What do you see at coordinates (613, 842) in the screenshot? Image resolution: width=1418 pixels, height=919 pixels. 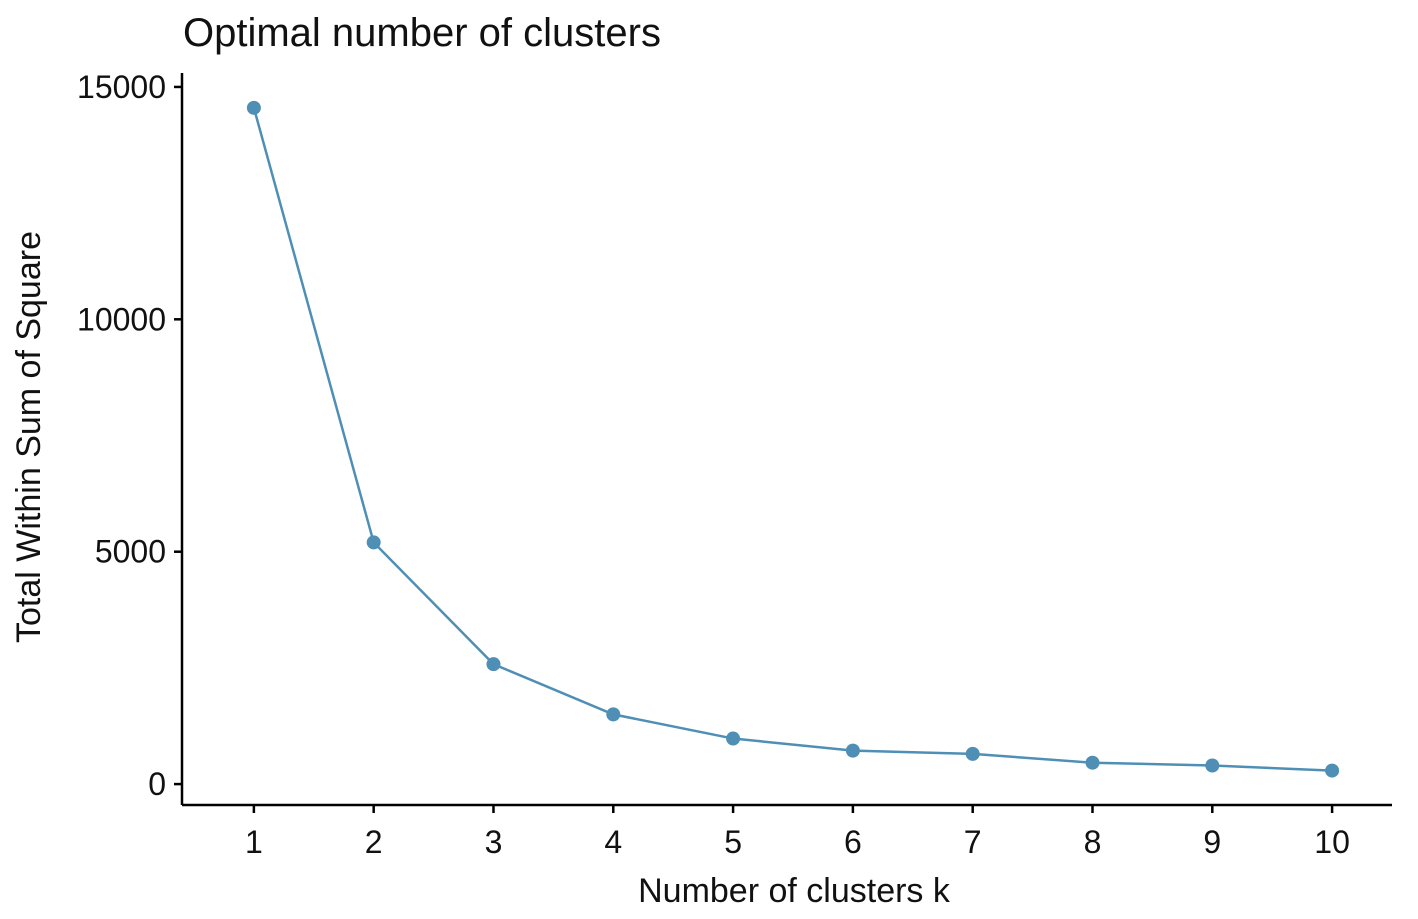 I see `x-tick-label: 4` at bounding box center [613, 842].